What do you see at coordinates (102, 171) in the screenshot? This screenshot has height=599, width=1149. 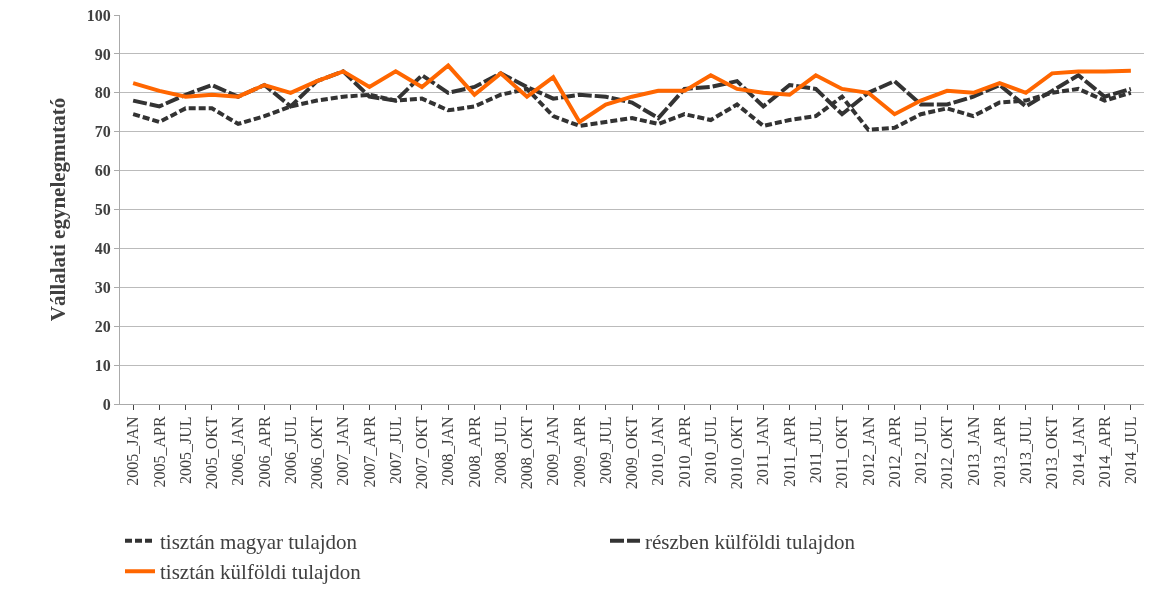 I see `y-tick-label: 60` at bounding box center [102, 171].